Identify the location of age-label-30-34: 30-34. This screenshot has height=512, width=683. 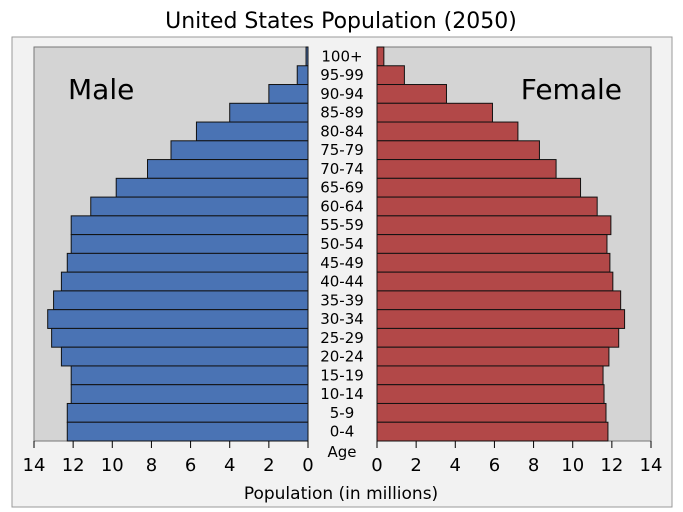
(342, 319).